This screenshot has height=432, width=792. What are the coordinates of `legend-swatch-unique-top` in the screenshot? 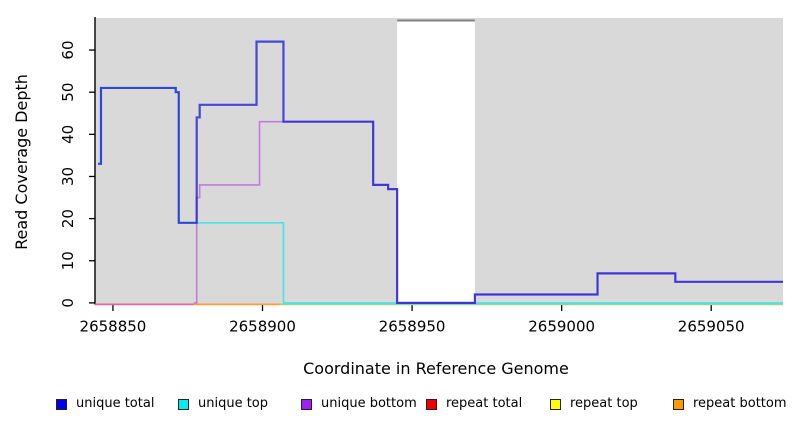 It's located at (183, 404).